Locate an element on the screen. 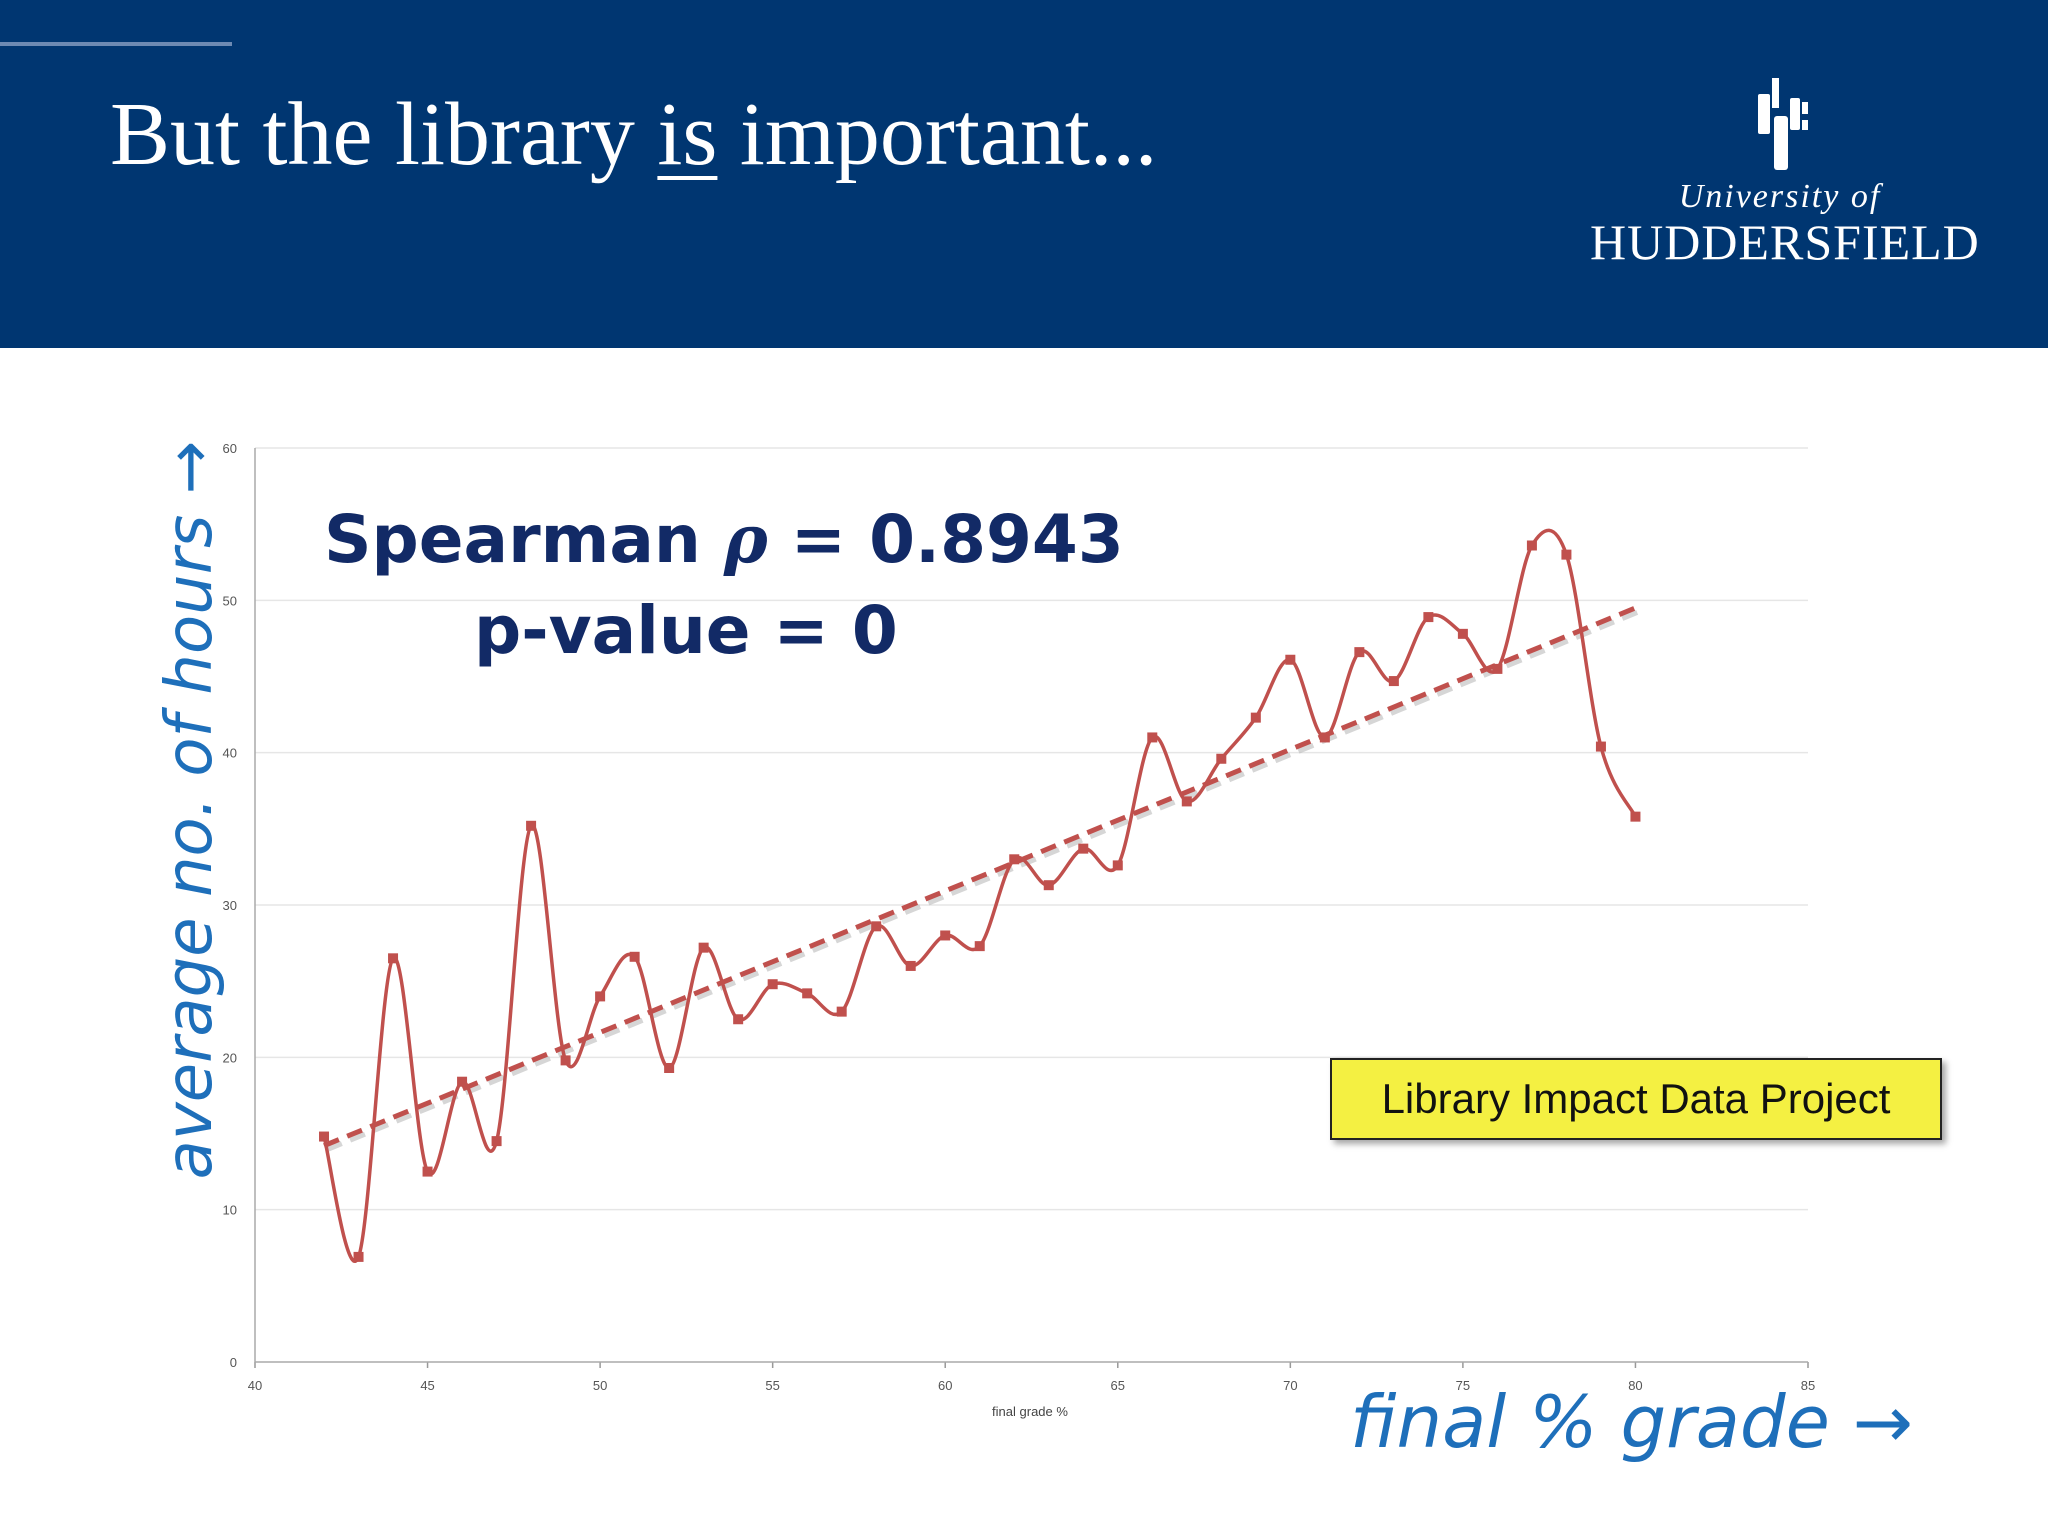 Image resolution: width=2048 pixels, height=1536 pixels. x-tick-label: 80 is located at coordinates (1635, 1385).